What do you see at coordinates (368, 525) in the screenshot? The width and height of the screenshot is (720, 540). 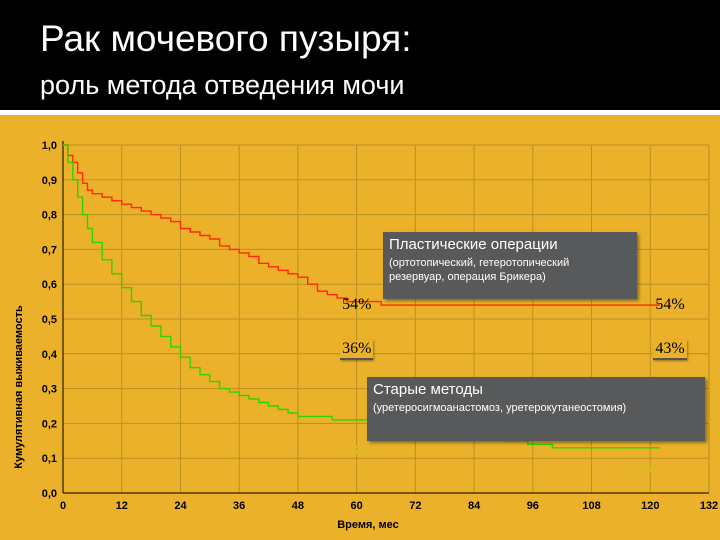 I see `x-axis-title: Время, мес` at bounding box center [368, 525].